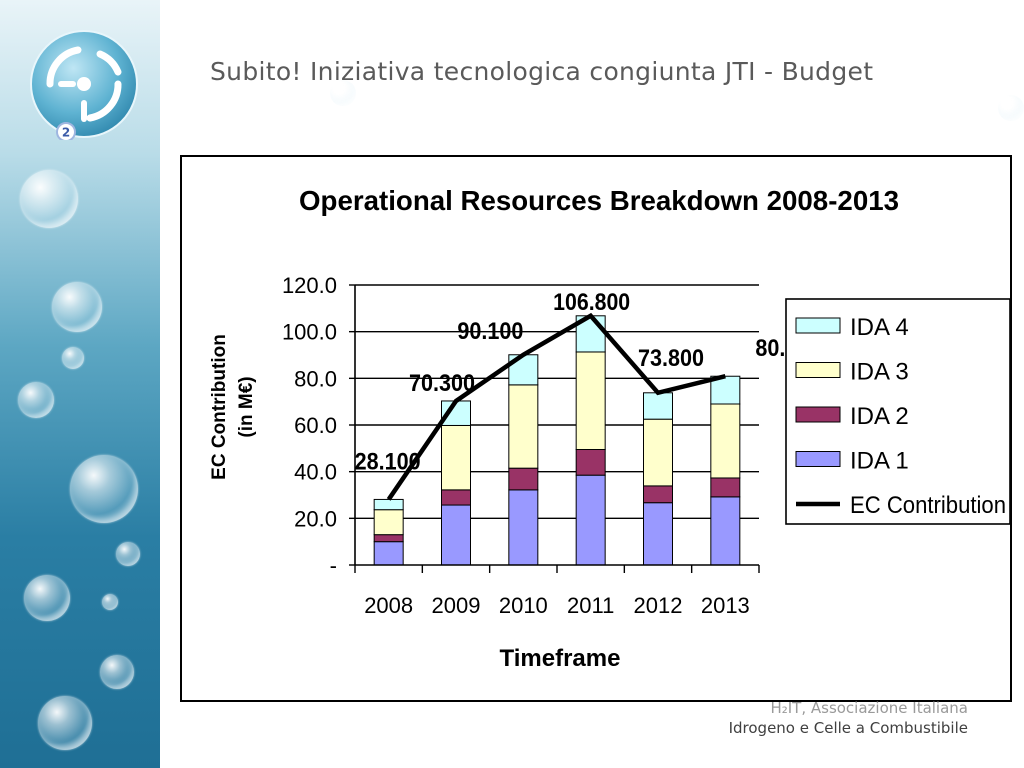 The height and width of the screenshot is (768, 1024). What do you see at coordinates (442, 383) in the screenshot?
I see `data-label: 70.300` at bounding box center [442, 383].